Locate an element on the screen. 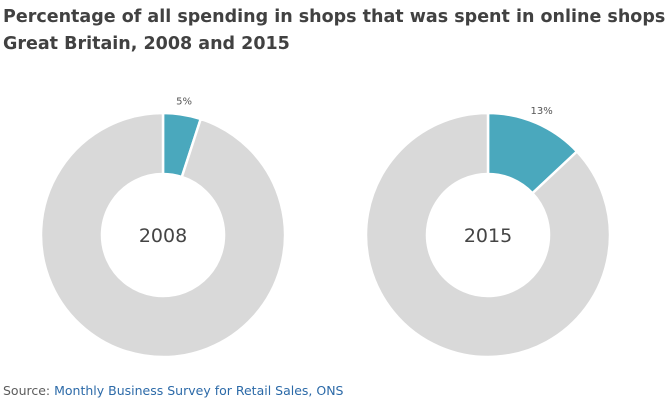  slice-label-2015: 13% is located at coordinates (541, 111).